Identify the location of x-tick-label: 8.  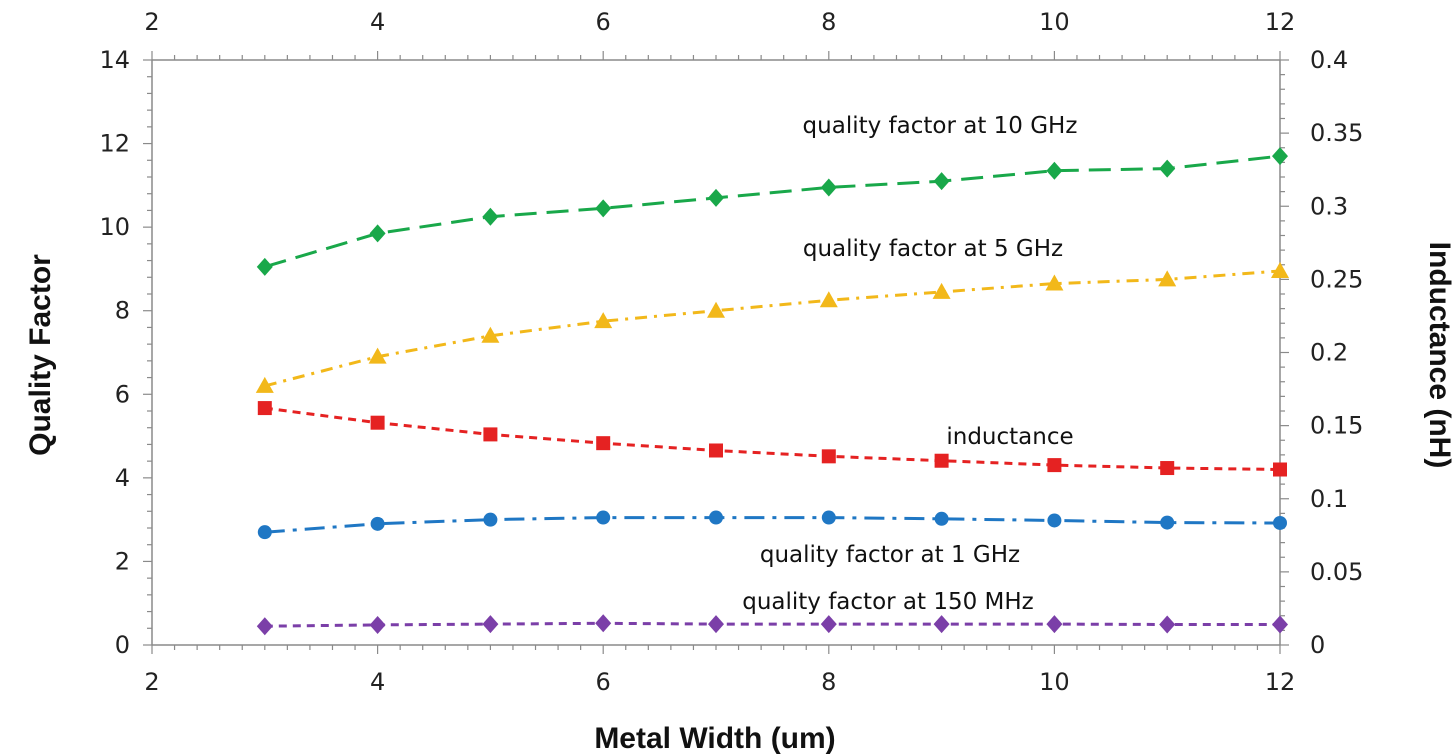
(828, 682).